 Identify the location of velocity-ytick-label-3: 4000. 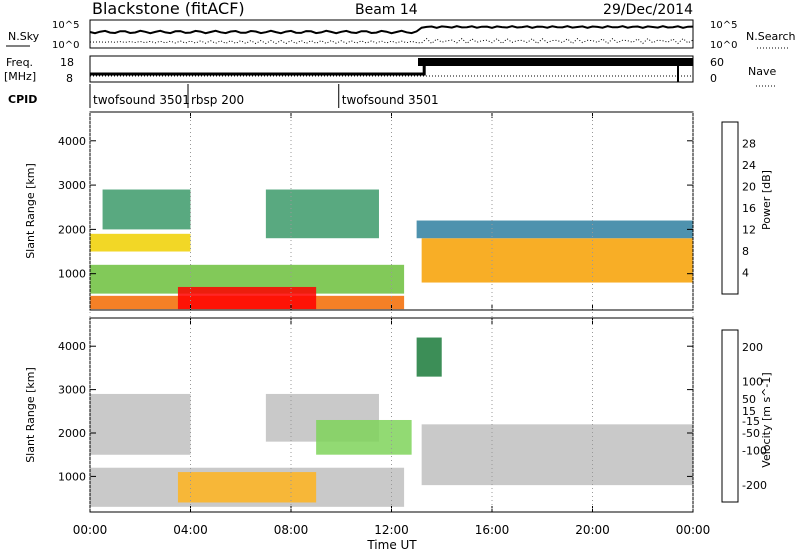
(72, 346).